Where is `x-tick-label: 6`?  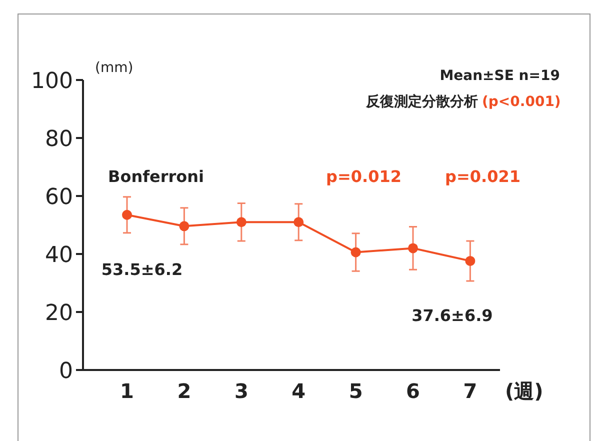
x-tick-label: 6 is located at coordinates (413, 391).